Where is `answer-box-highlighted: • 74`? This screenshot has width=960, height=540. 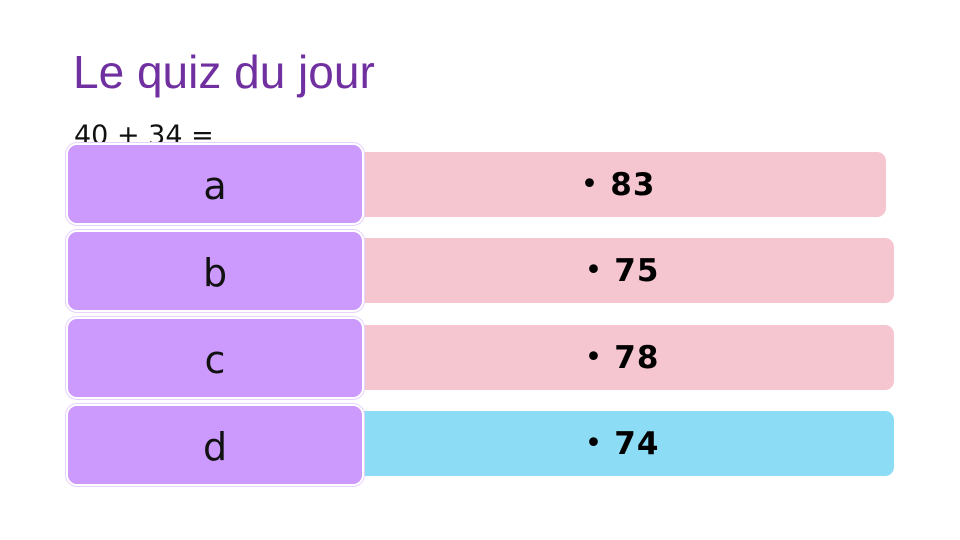 answer-box-highlighted: • 74 is located at coordinates (622, 443).